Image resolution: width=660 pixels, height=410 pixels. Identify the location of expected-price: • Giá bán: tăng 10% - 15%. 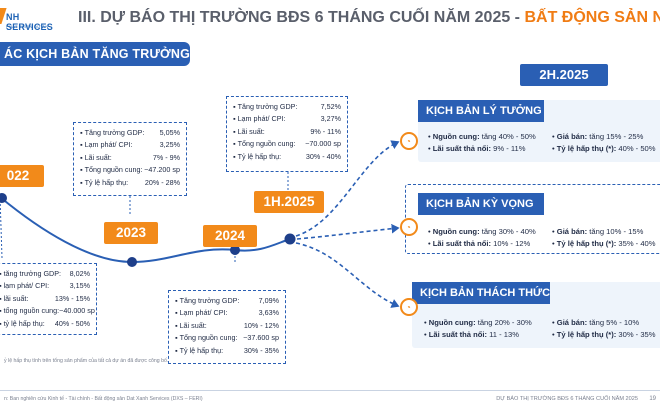
(598, 231).